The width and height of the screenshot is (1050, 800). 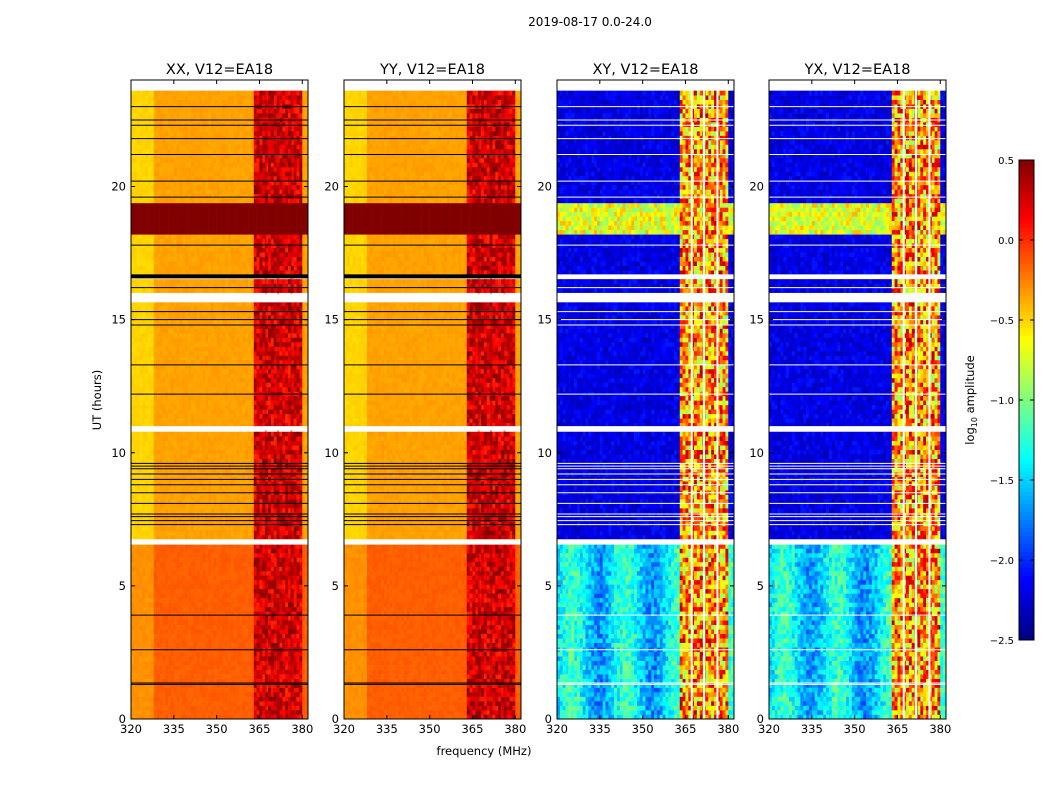 What do you see at coordinates (590, 22) in the screenshot?
I see `figure-title: 2019-08-17 0.0-24.0` at bounding box center [590, 22].